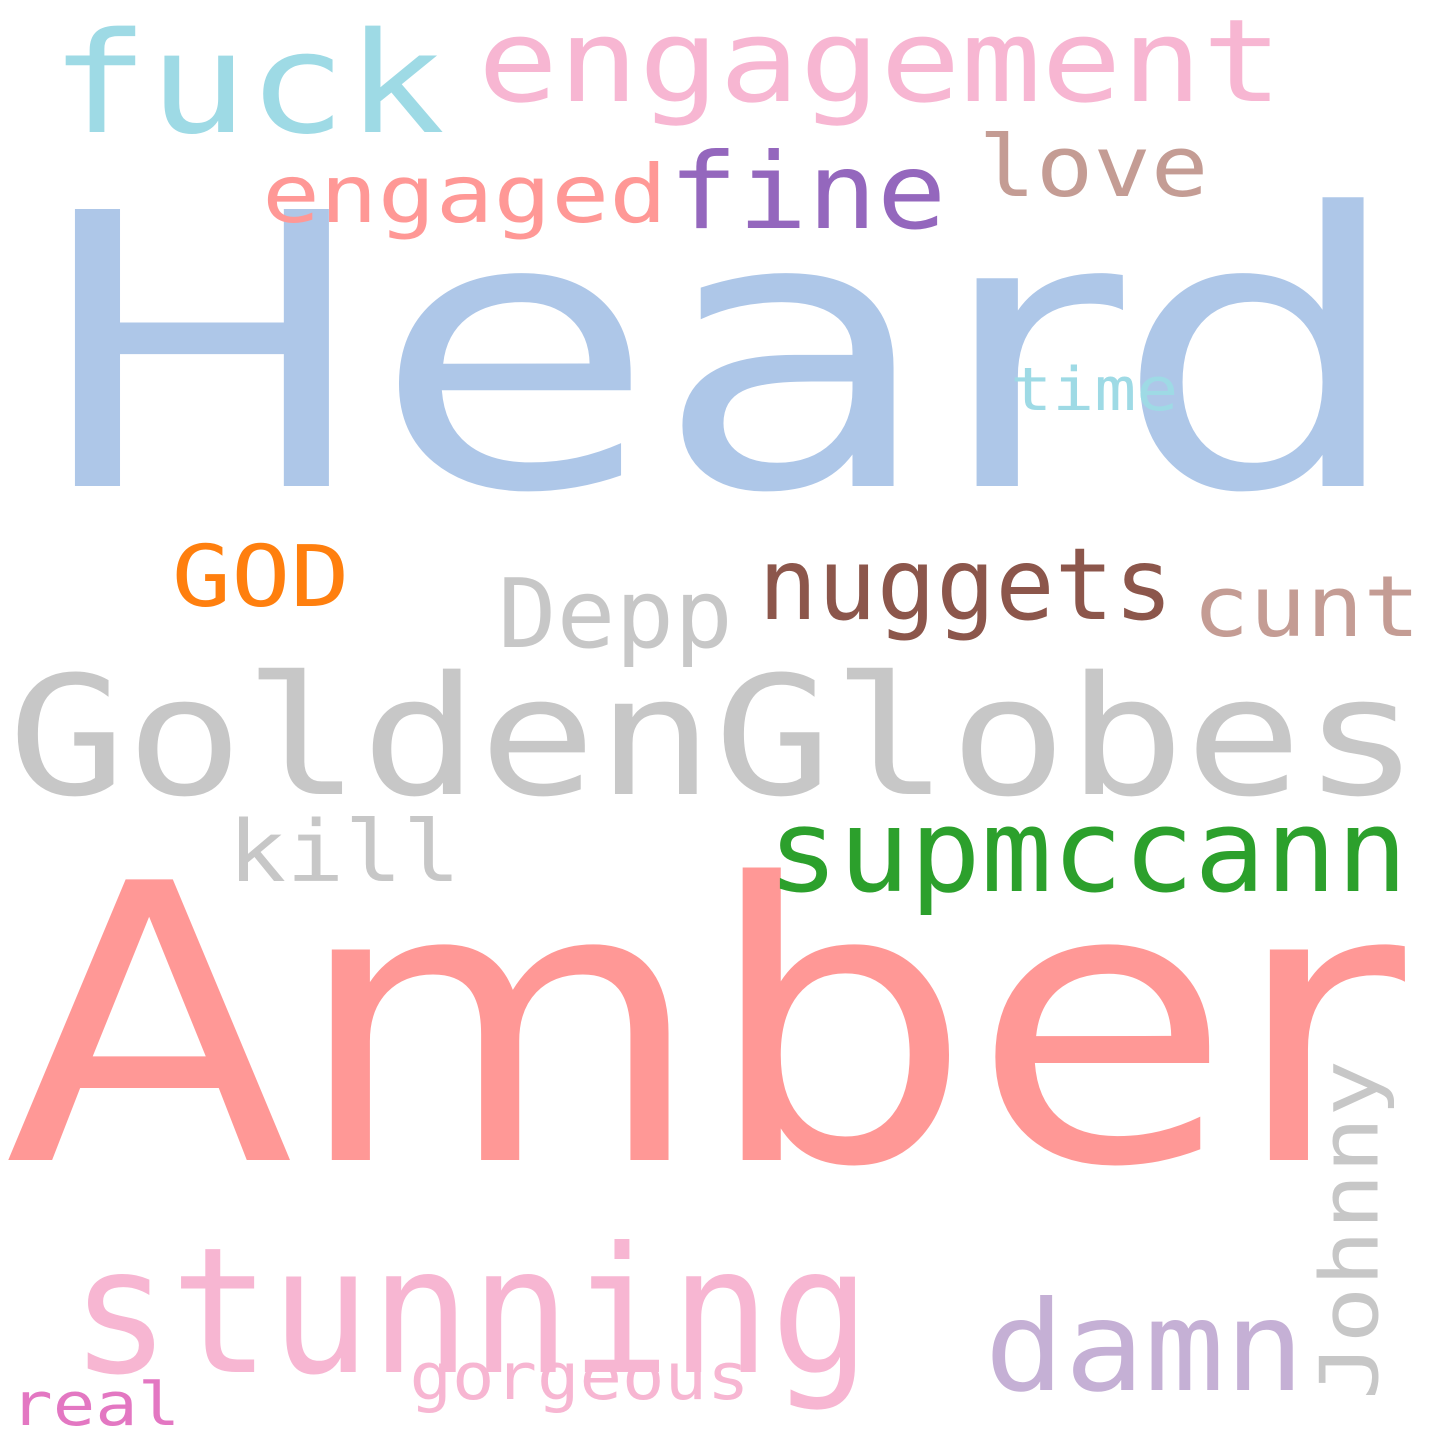  Describe the element at coordinates (1349, 1230) in the screenshot. I see `word-johnny: Johnny` at that location.